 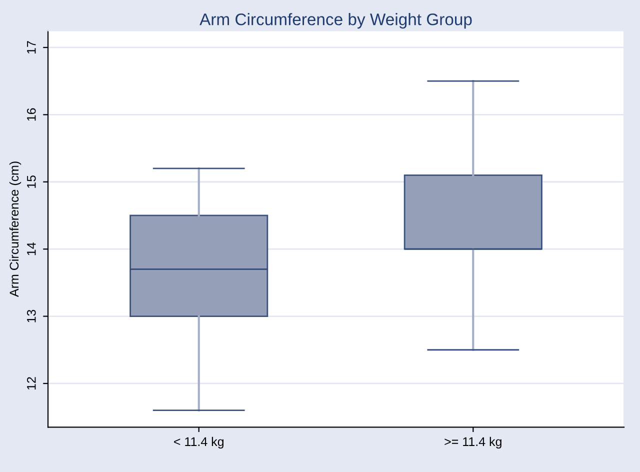 What do you see at coordinates (31, 316) in the screenshot?
I see `y-tick-label: 13` at bounding box center [31, 316].